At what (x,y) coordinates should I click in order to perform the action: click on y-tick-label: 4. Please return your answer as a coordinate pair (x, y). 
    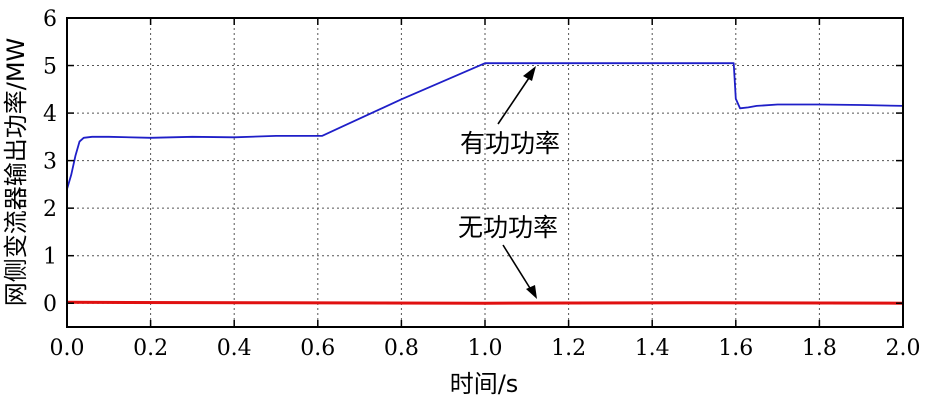
    Looking at the image, I should click on (50, 114).